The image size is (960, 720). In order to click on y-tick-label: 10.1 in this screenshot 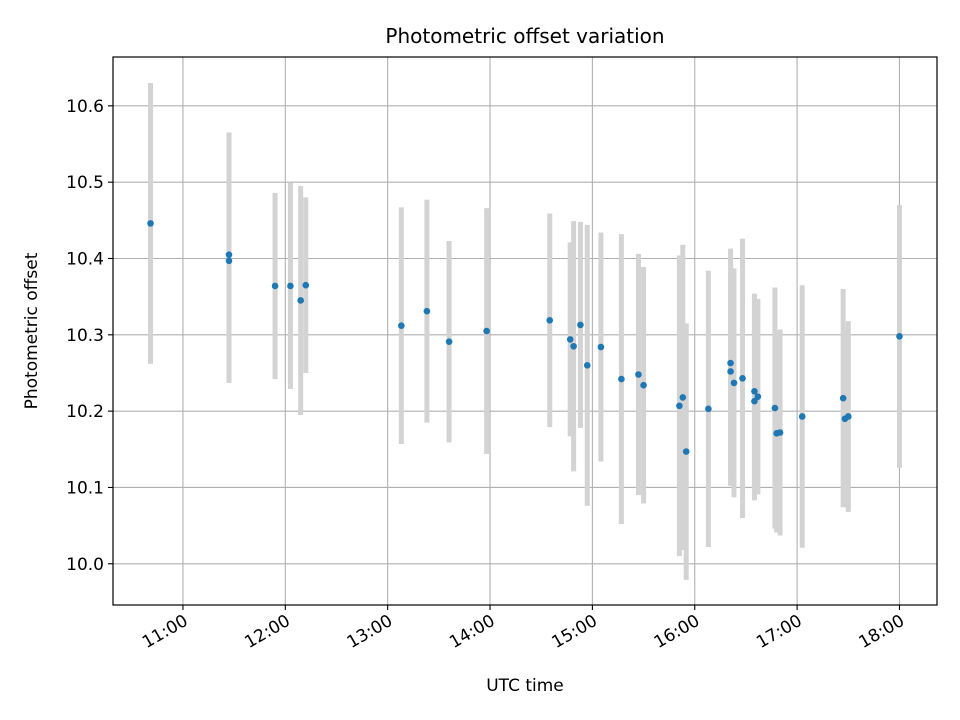, I will do `click(85, 488)`.